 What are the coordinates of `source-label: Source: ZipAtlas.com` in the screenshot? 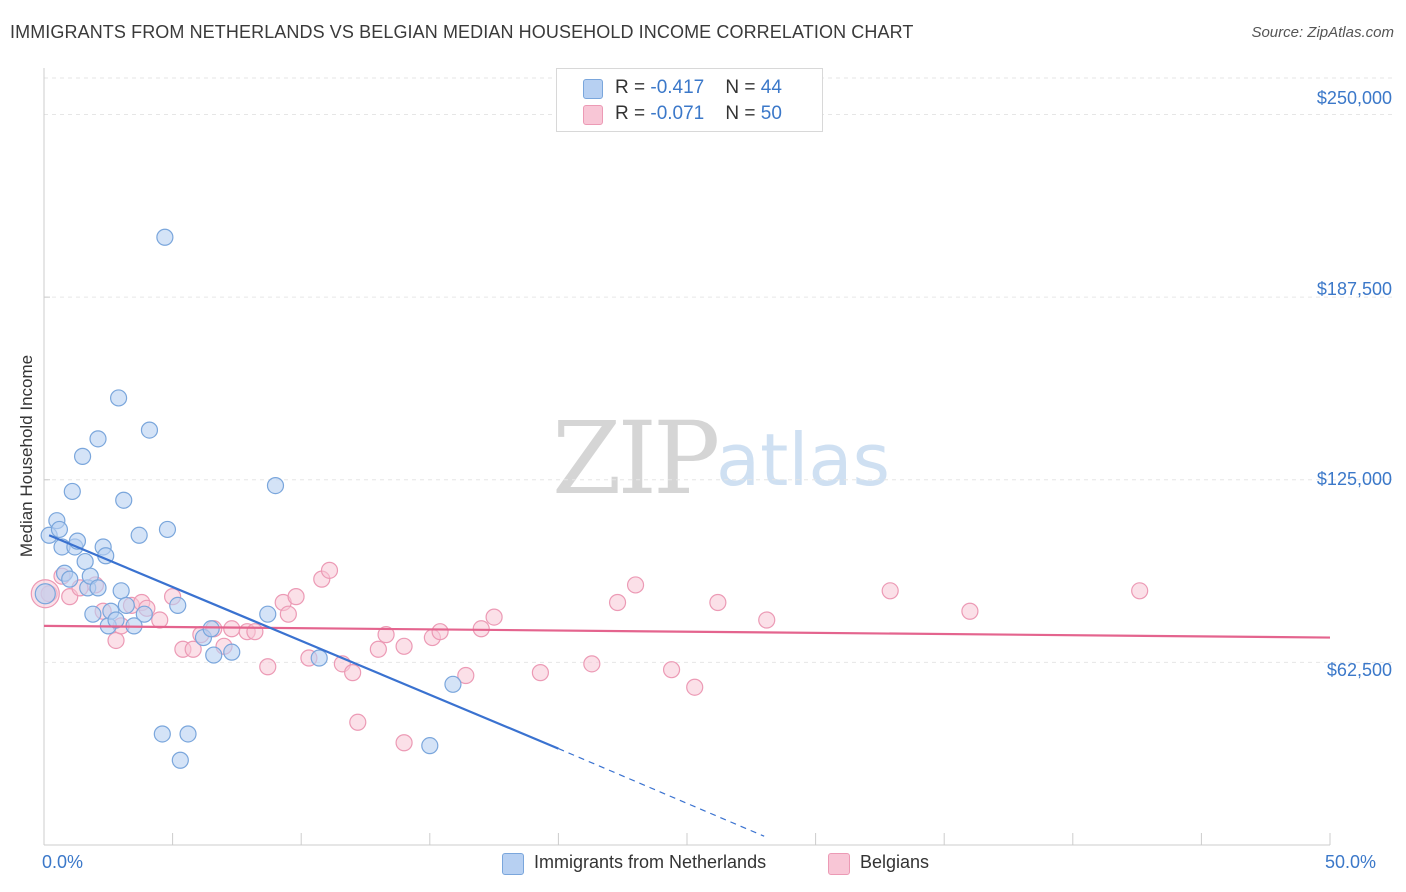 It's located at (1322, 32).